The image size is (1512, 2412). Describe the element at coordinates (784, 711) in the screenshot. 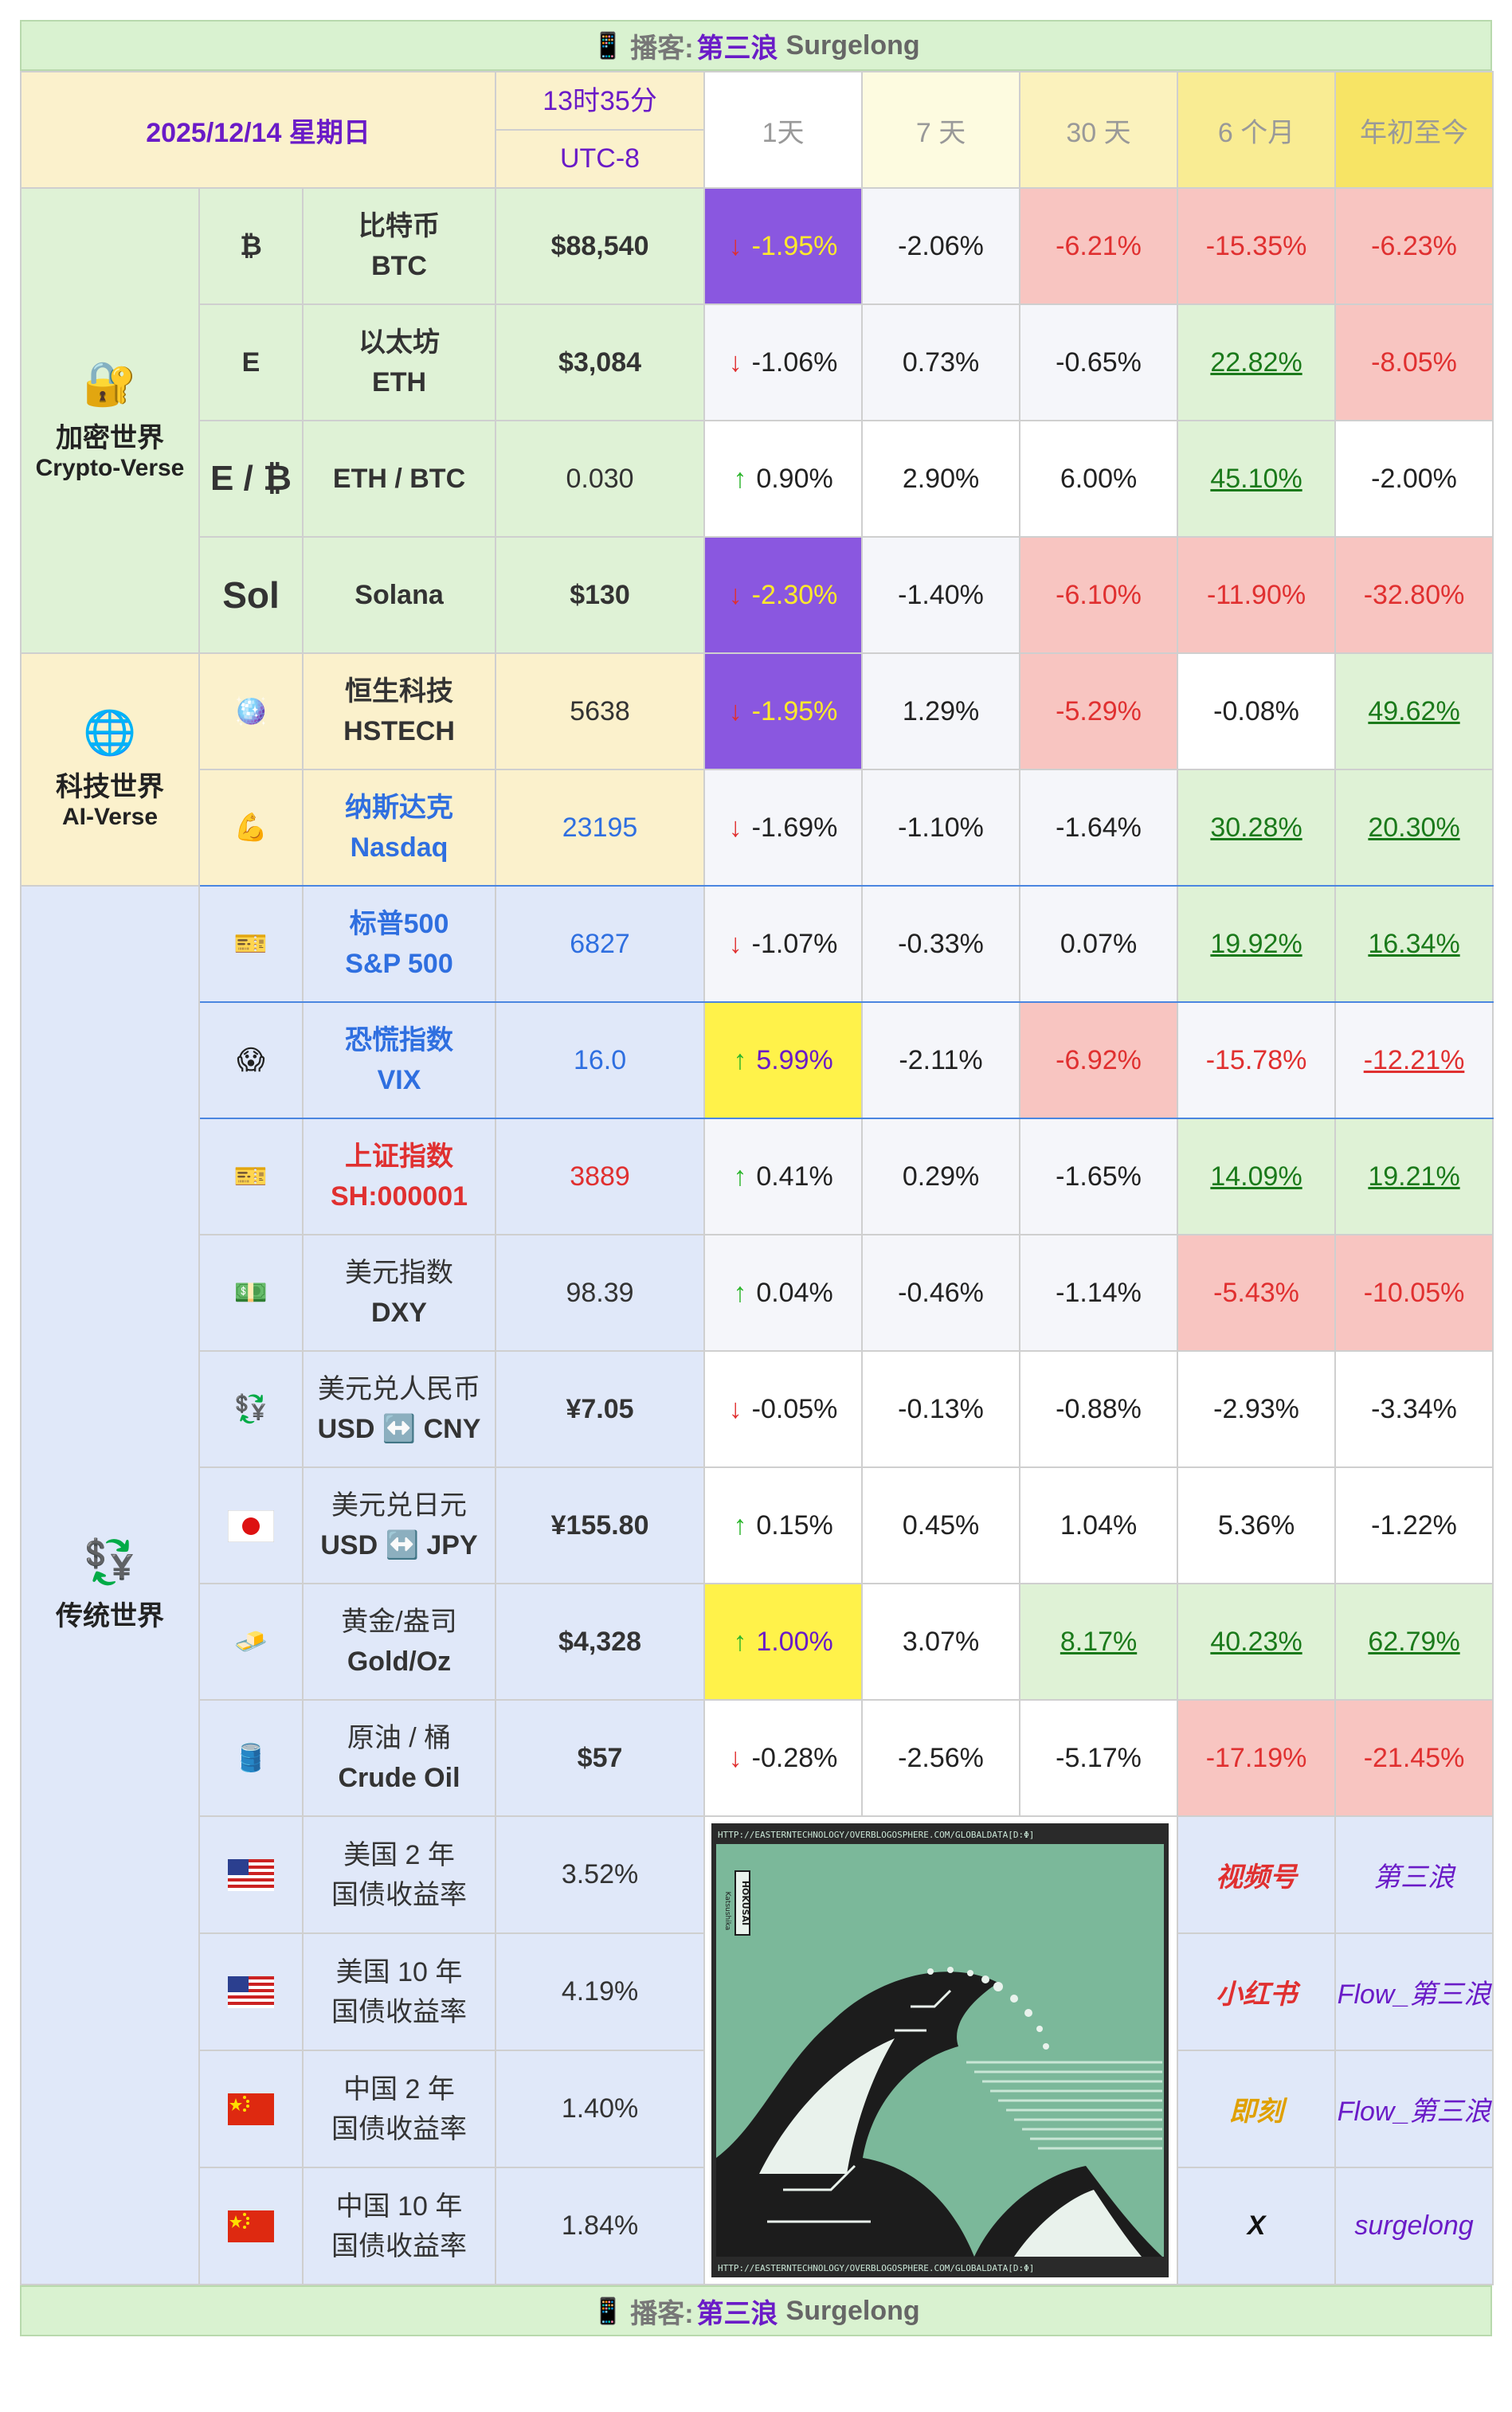

I see `change-1d: ↓ -1.95%` at that location.